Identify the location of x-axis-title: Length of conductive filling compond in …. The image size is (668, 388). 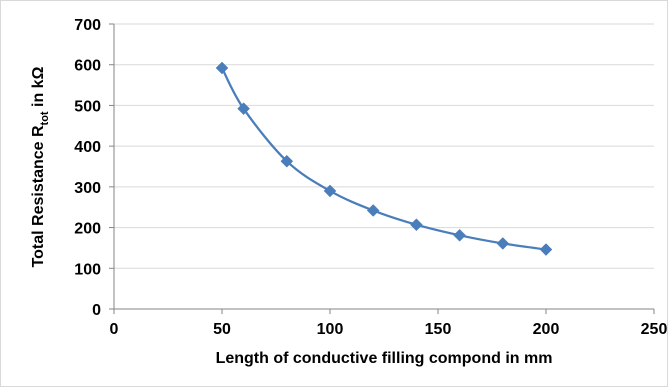
(384, 358).